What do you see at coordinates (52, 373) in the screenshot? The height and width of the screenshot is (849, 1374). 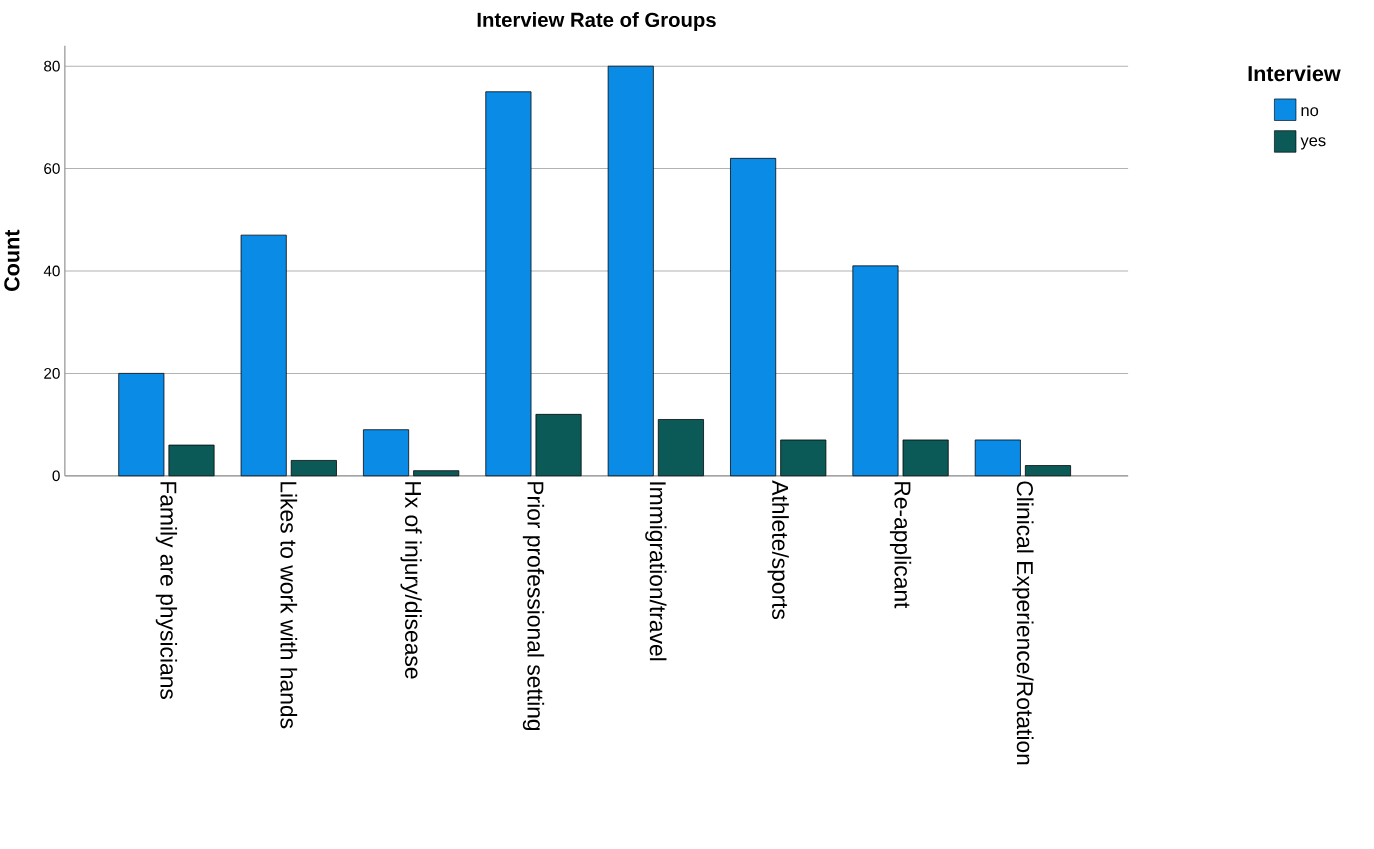 I see `y-tick-label: 20` at bounding box center [52, 373].